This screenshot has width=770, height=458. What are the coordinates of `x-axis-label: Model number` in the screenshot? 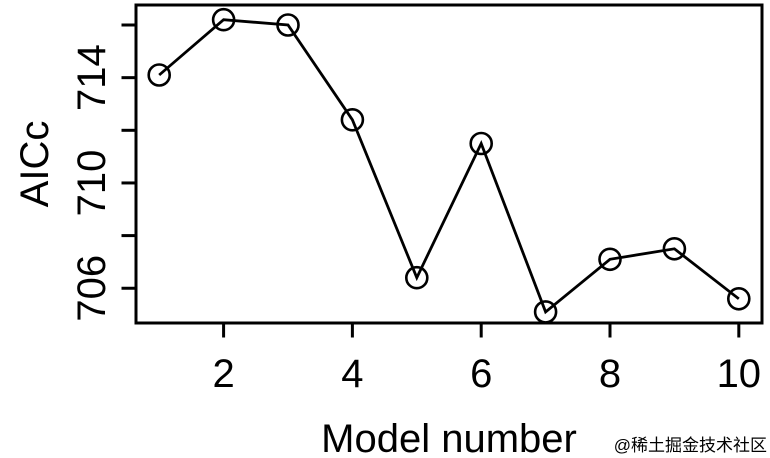 It's located at (449, 437).